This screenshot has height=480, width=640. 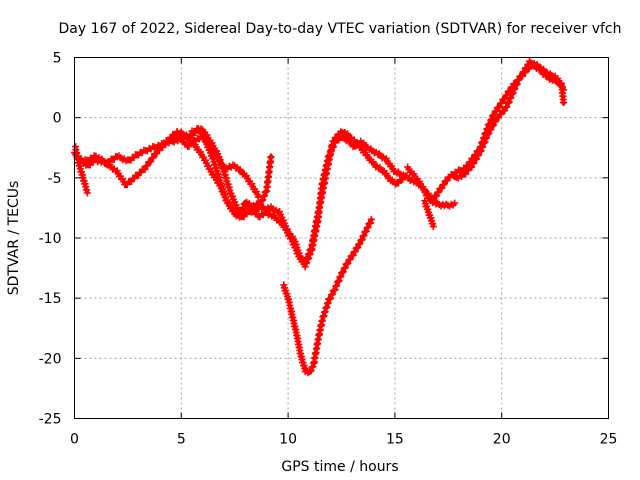 What do you see at coordinates (50, 359) in the screenshot?
I see `y-tick-label: -20` at bounding box center [50, 359].